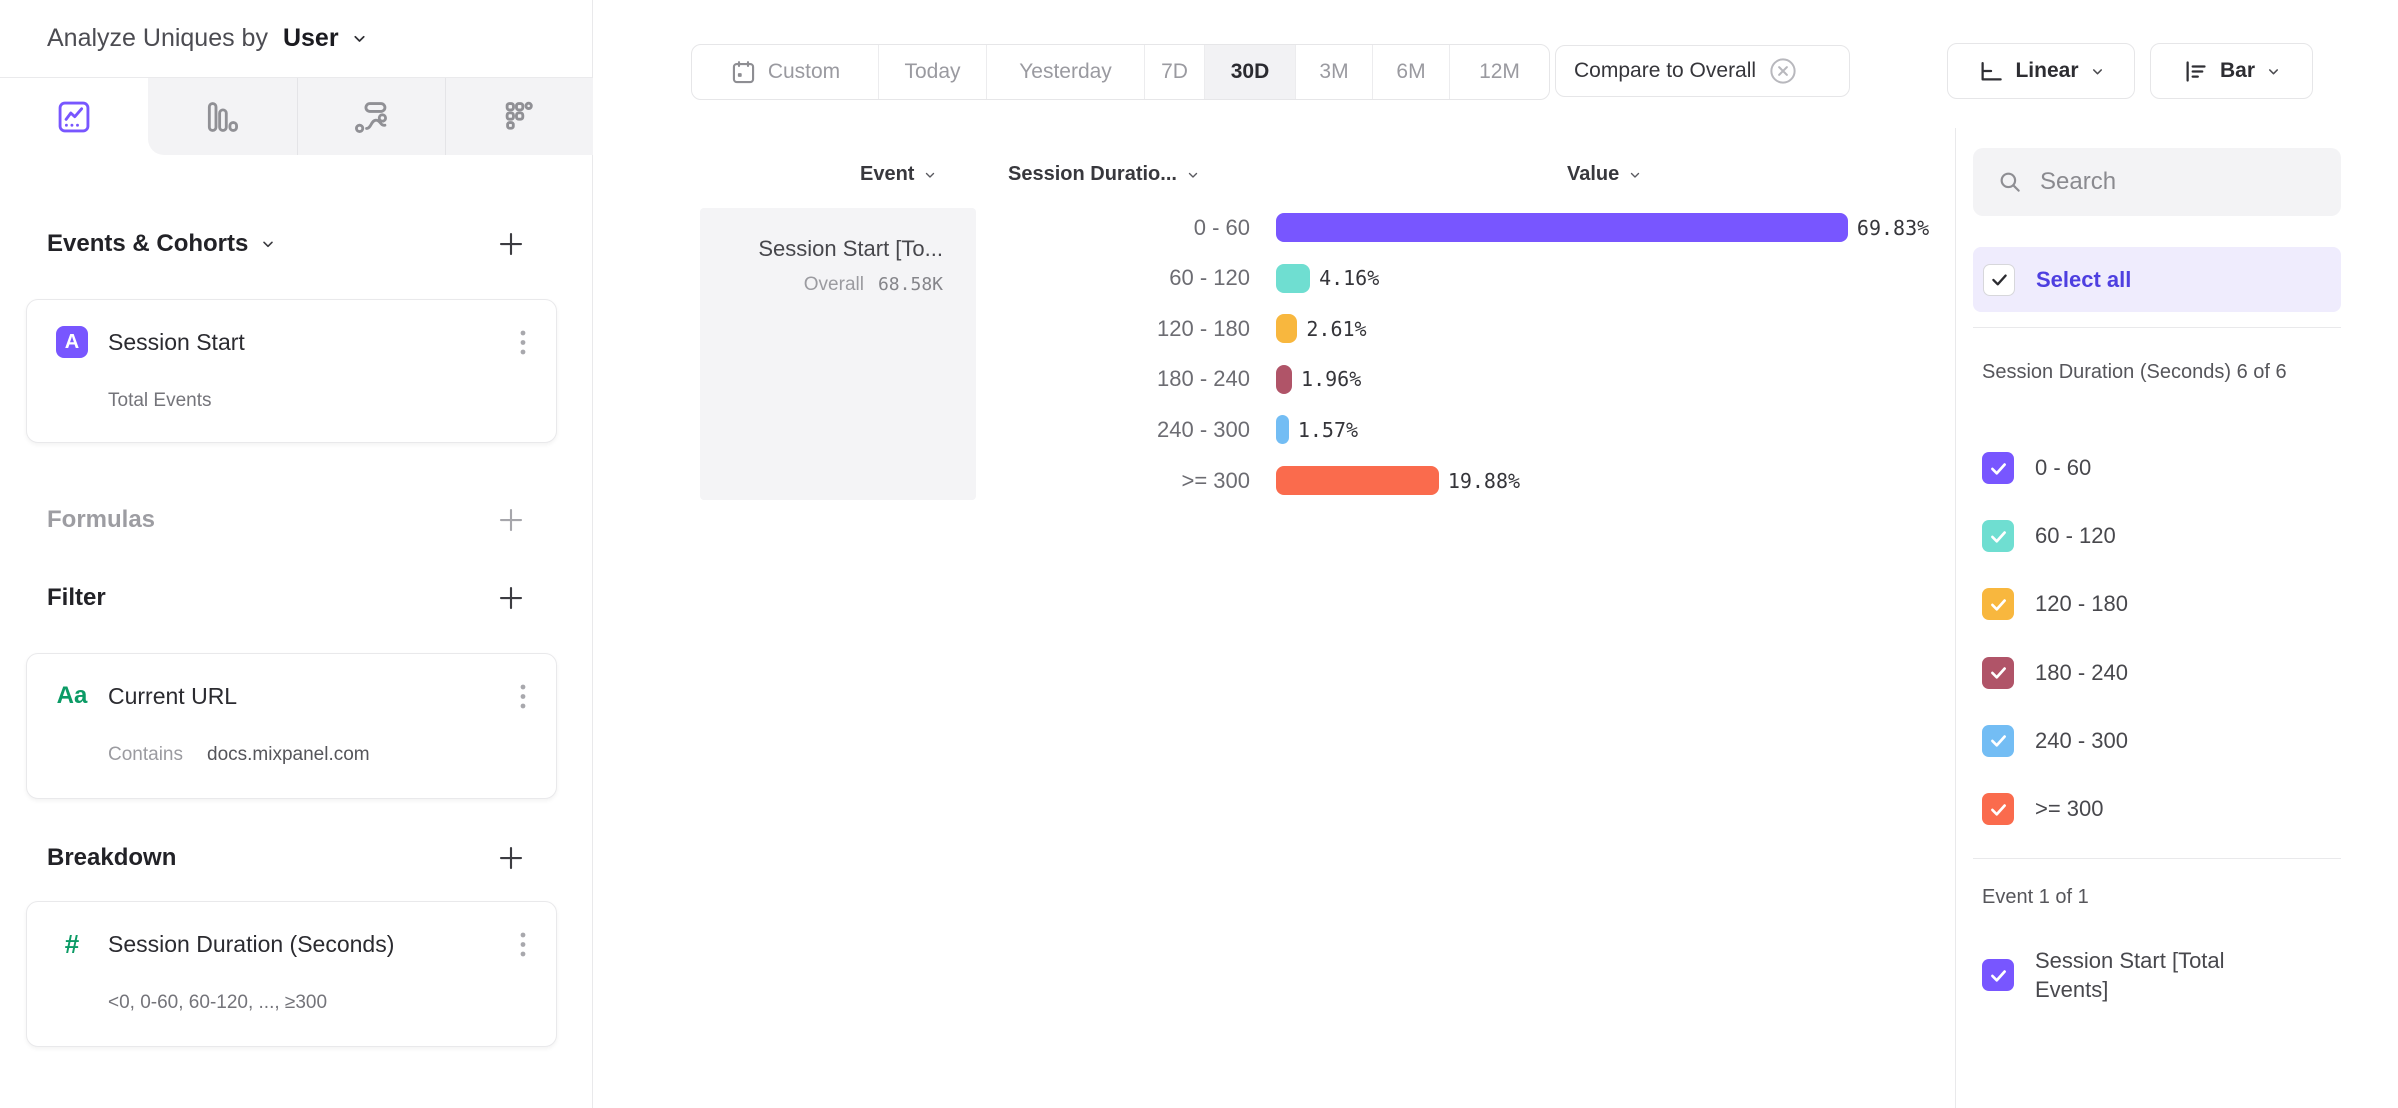 The image size is (2398, 1108). Describe the element at coordinates (112, 857) in the screenshot. I see `breakdown-label: Breakdown` at that location.